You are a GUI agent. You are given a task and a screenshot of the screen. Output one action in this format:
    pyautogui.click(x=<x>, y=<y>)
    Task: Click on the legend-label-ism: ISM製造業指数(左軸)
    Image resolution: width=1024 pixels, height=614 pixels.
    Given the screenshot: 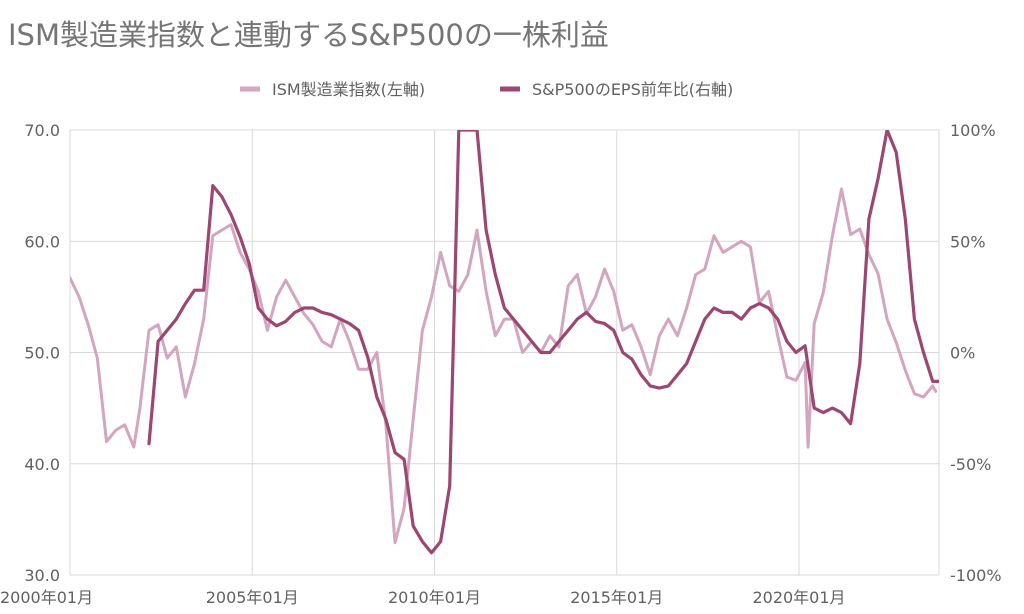 What is the action you would take?
    pyautogui.click(x=348, y=89)
    